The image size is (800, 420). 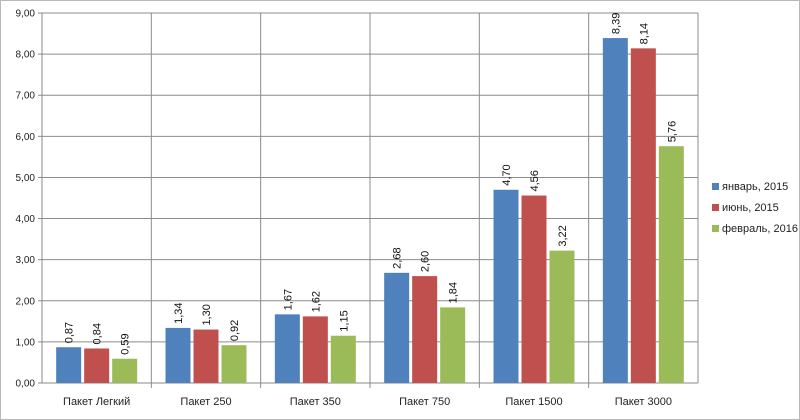 What do you see at coordinates (563, 235) in the screenshot?
I see `data-label: 3,22` at bounding box center [563, 235].